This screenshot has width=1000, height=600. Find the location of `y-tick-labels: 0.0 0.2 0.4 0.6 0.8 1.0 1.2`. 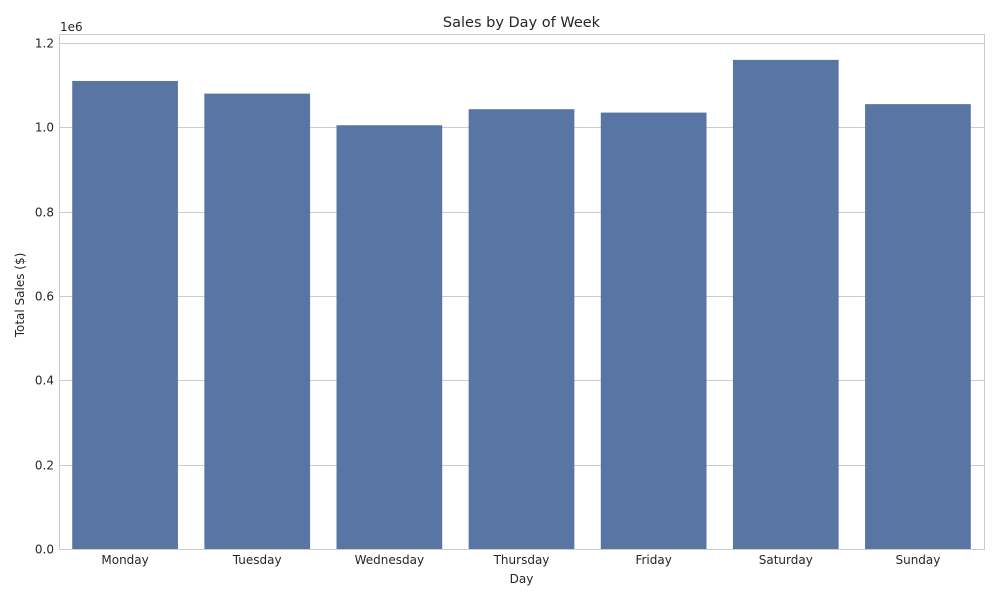

y-tick-labels: 0.0 0.2 0.4 0.6 0.8 1.0 1.2 is located at coordinates (44, 297).